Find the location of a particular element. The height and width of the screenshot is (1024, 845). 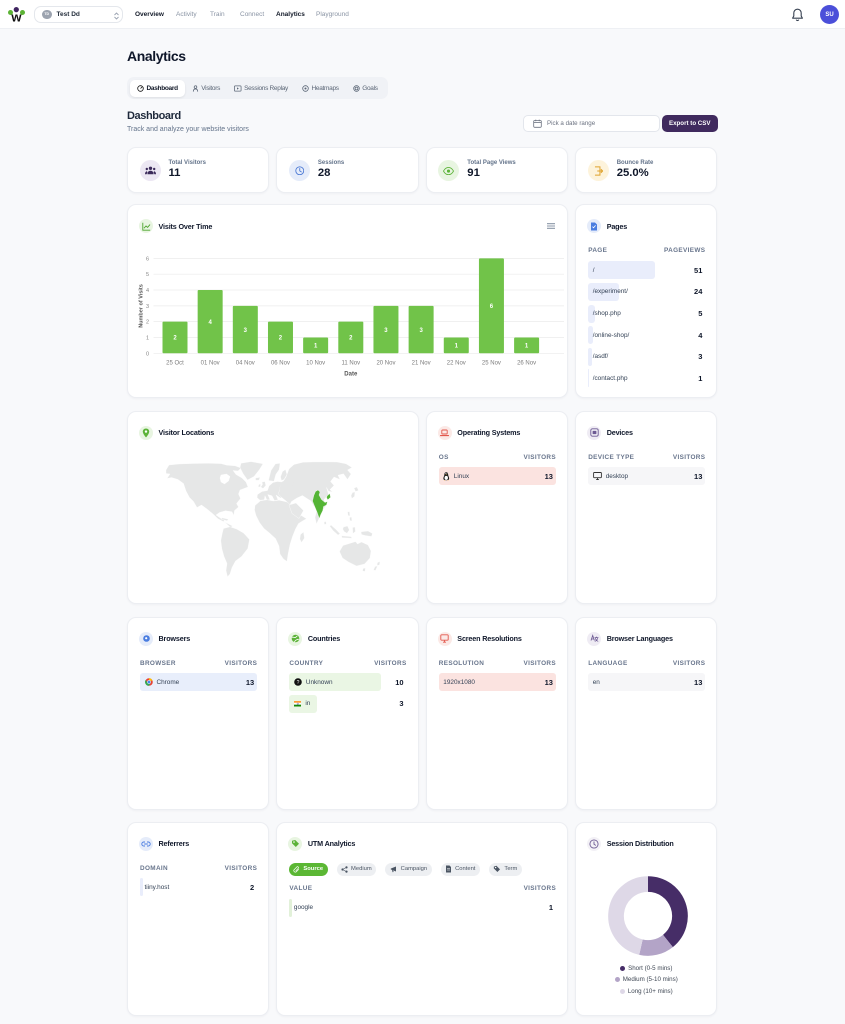

svg-text: Date is located at coordinates (351, 375).